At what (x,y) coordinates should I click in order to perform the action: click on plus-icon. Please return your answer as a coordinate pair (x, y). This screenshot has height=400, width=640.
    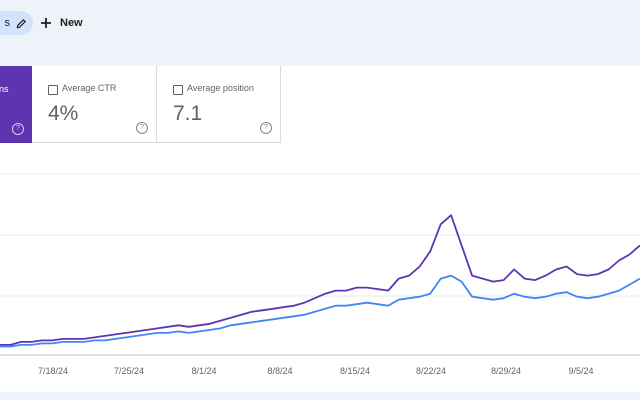
    Looking at the image, I should click on (46, 23).